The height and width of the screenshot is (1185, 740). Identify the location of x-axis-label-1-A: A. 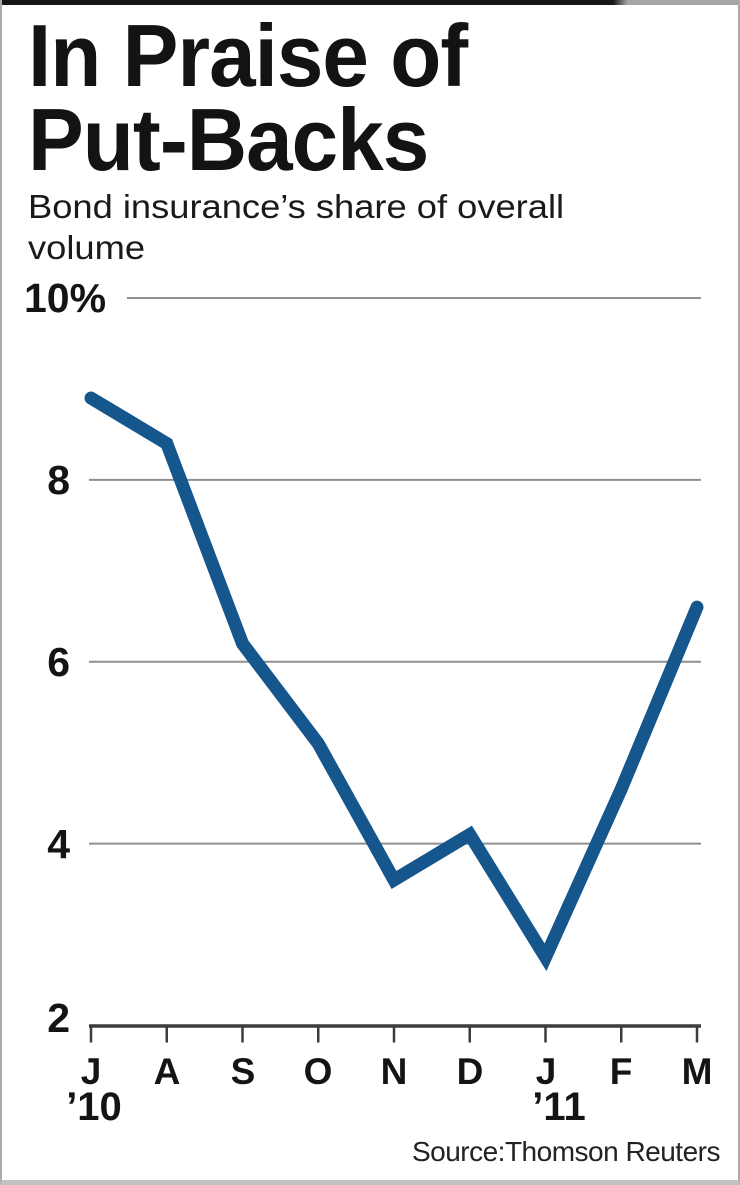
(167, 1071).